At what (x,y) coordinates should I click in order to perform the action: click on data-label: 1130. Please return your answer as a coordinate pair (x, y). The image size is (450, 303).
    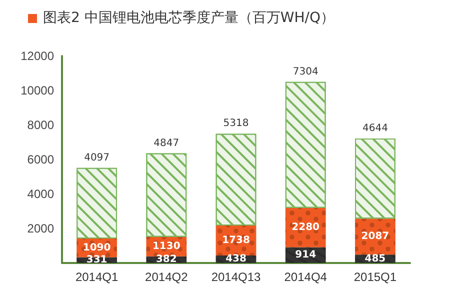
    Looking at the image, I should click on (166, 246).